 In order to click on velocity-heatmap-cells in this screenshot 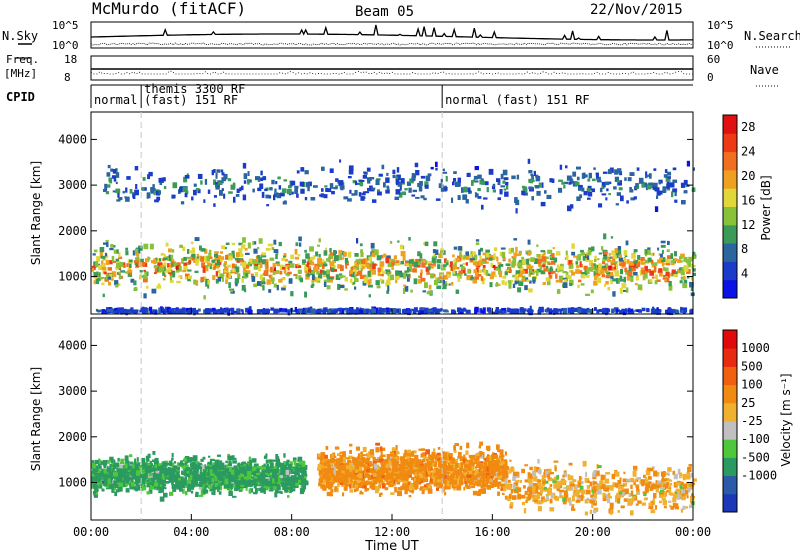, I will do `click(394, 479)`.